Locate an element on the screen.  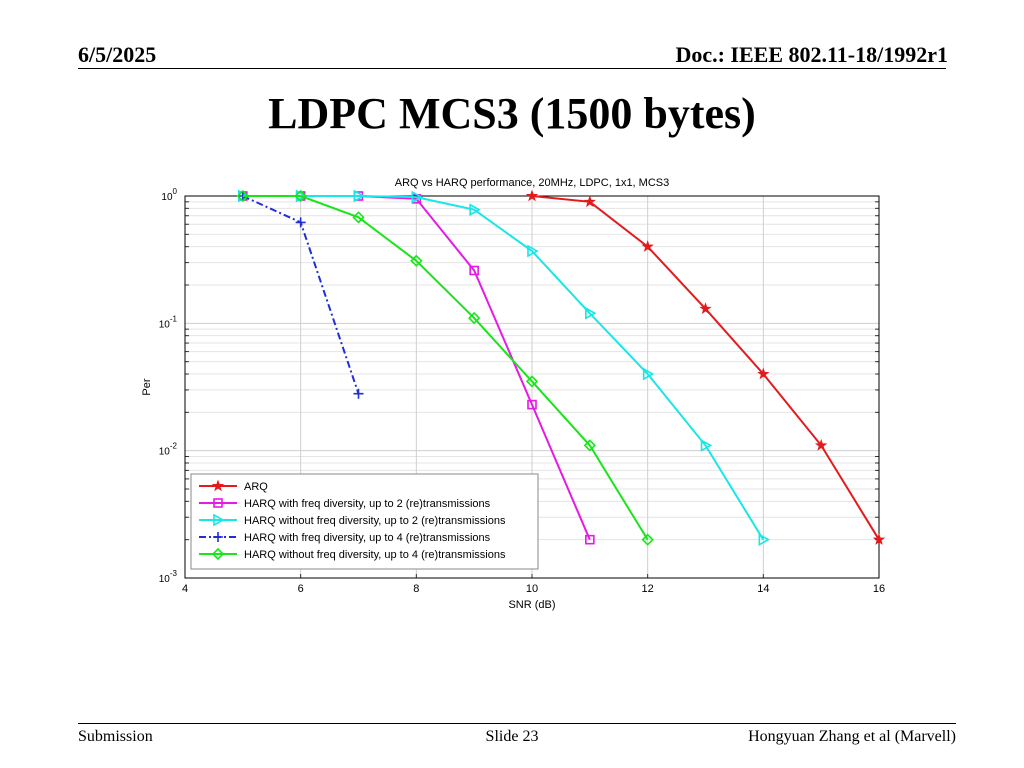
y-tick-label: 10⁻³ is located at coordinates (168, 577).